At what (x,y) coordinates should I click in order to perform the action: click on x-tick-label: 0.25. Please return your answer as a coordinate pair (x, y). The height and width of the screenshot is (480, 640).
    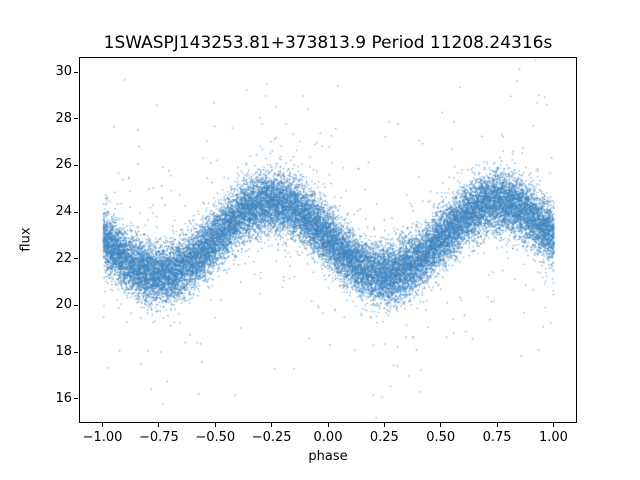
    Looking at the image, I should click on (384, 437).